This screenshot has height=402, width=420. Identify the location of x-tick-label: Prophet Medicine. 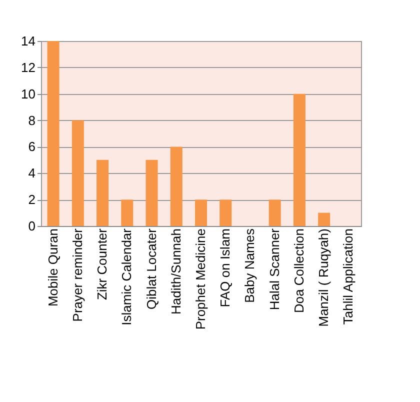
(200, 279).